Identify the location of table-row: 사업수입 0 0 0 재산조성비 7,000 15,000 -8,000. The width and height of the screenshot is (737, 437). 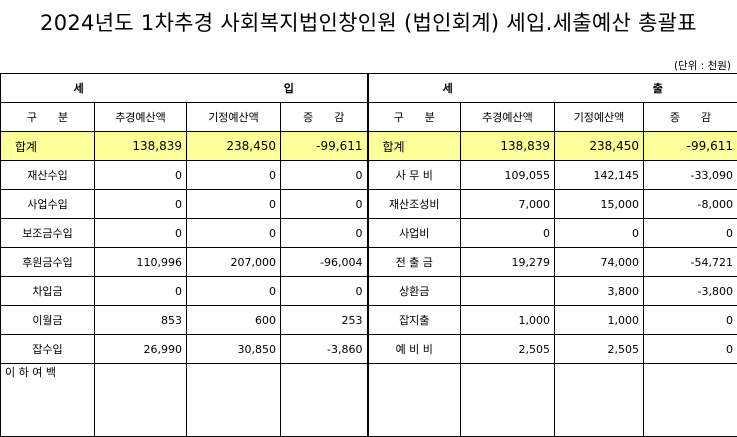
(368, 204).